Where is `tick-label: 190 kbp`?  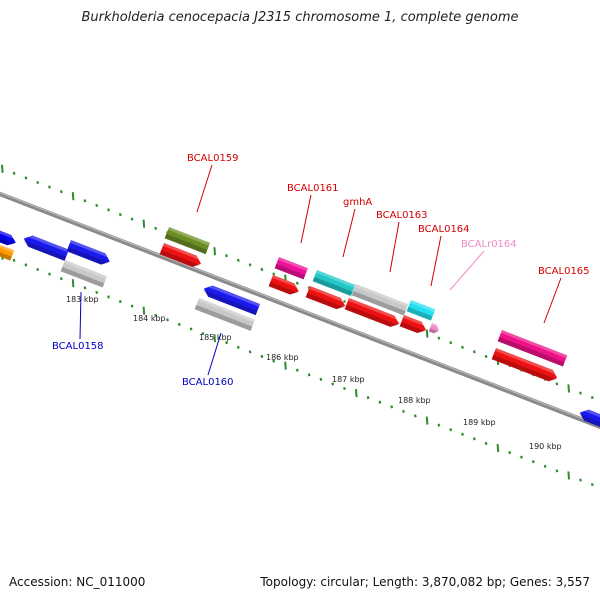
tick-label: 190 kbp is located at coordinates (545, 446).